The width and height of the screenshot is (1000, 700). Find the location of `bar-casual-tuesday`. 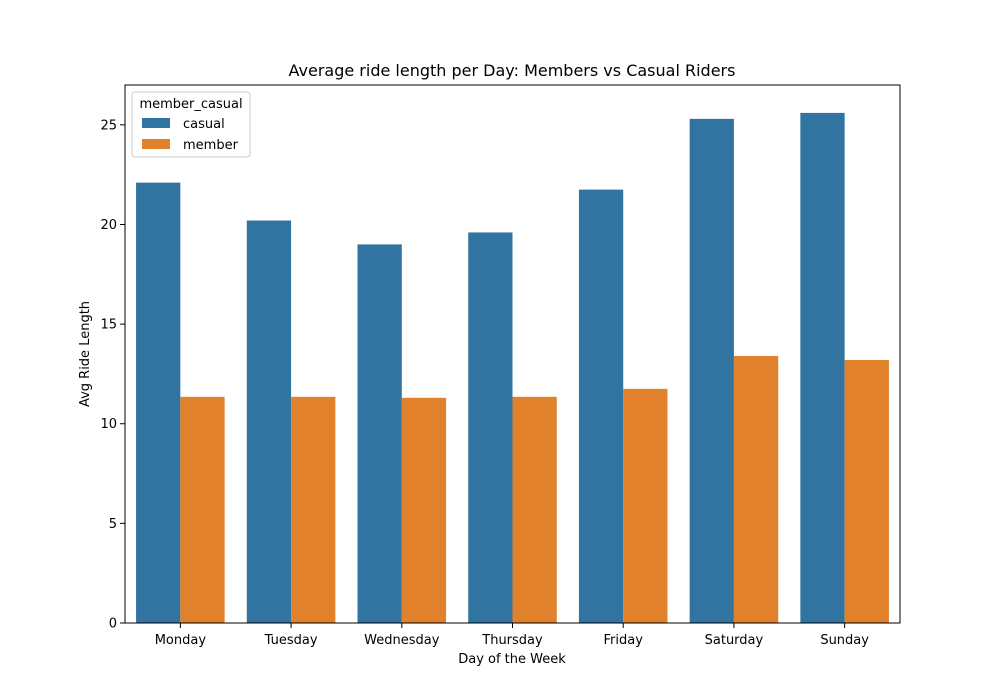

bar-casual-tuesday is located at coordinates (269, 422).